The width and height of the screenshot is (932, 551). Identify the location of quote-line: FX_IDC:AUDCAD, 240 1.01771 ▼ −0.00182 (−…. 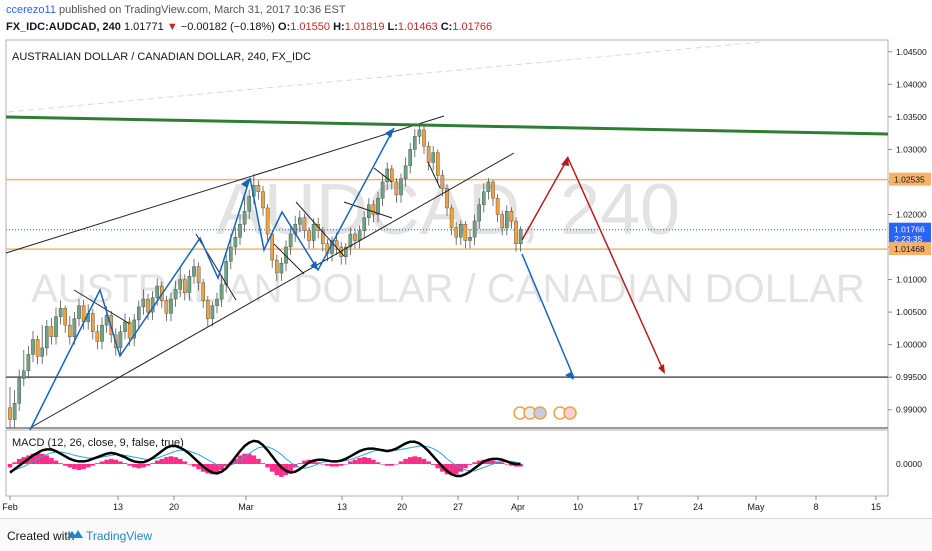
(249, 27).